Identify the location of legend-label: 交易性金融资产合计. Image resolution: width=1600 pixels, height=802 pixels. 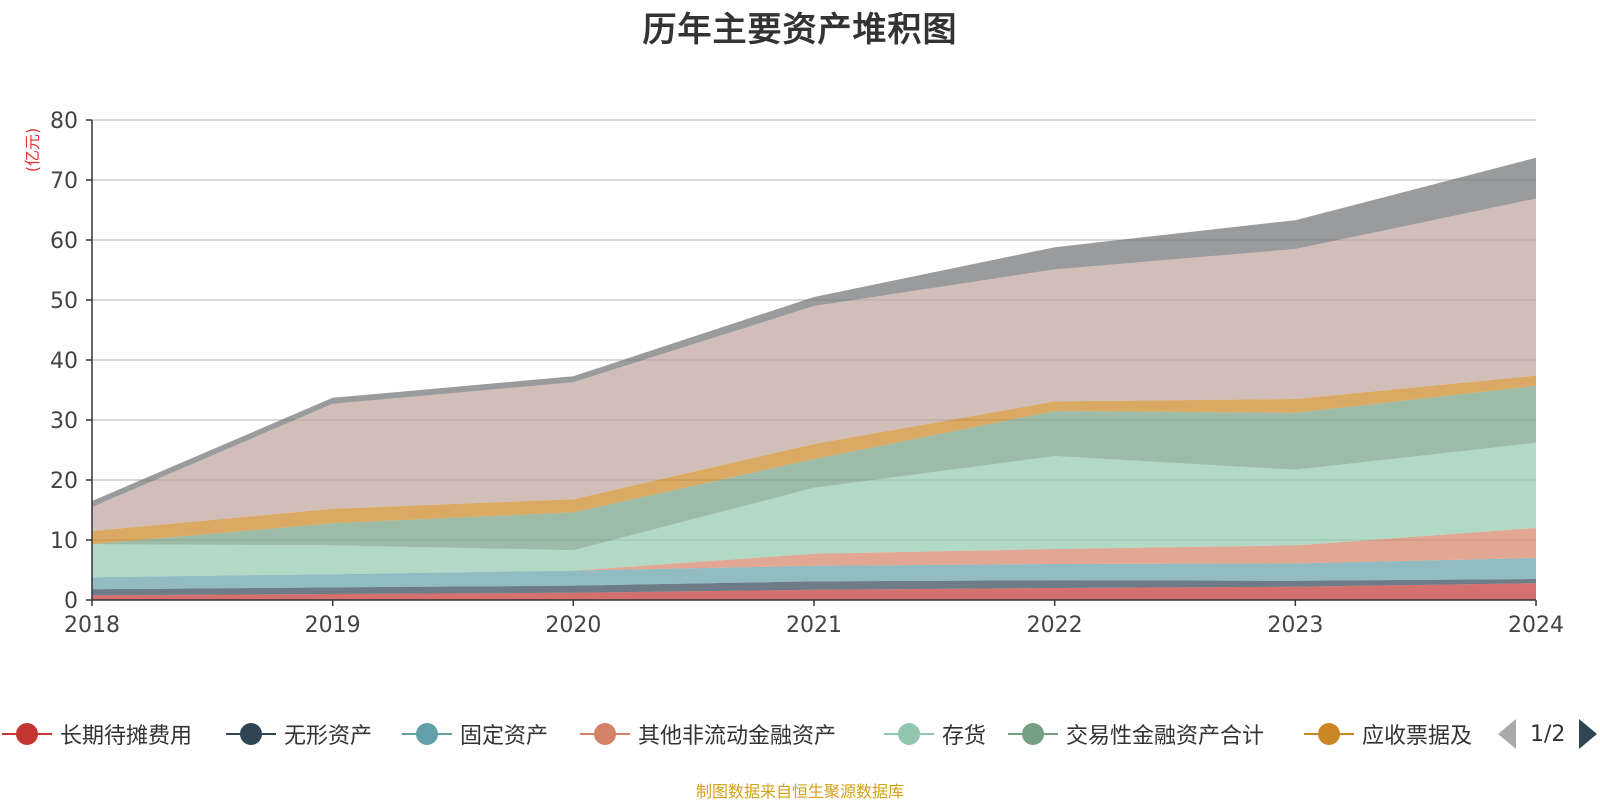
(1165, 736).